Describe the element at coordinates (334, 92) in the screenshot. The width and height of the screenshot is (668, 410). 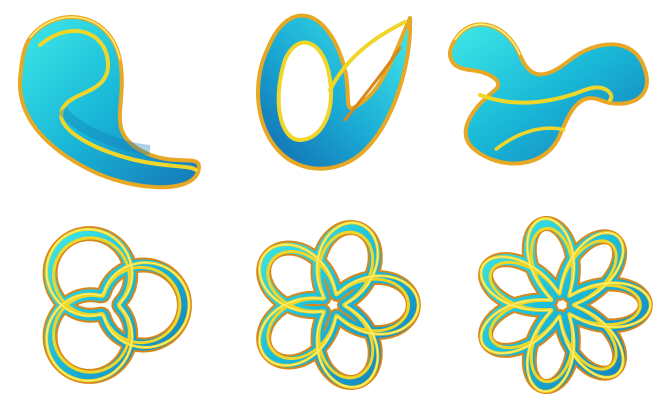
I see `folded-loop` at that location.